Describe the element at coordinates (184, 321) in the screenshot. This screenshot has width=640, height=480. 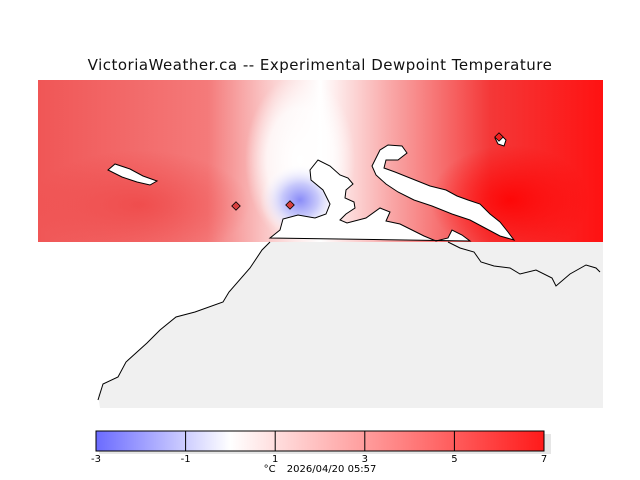
I see `coastline-mainland` at that location.